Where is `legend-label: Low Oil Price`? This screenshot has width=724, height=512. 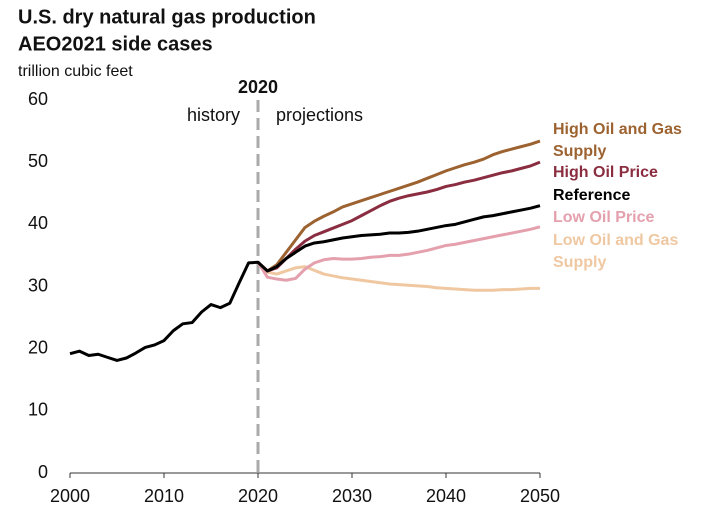 legend-label: Low Oil Price is located at coordinates (604, 217).